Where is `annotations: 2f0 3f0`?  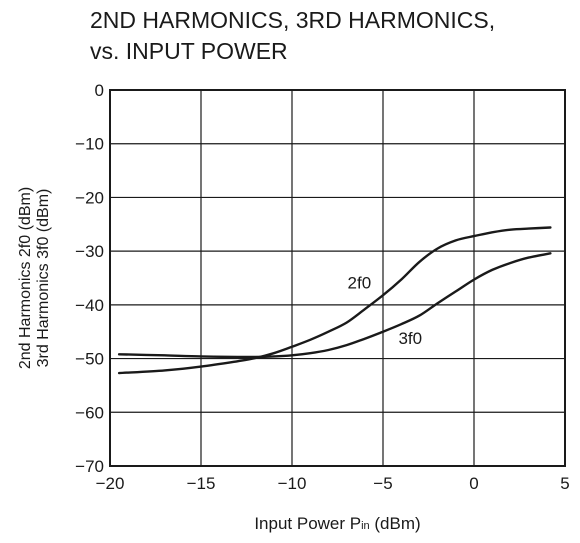
annotations: 2f0 3f0 is located at coordinates (385, 311).